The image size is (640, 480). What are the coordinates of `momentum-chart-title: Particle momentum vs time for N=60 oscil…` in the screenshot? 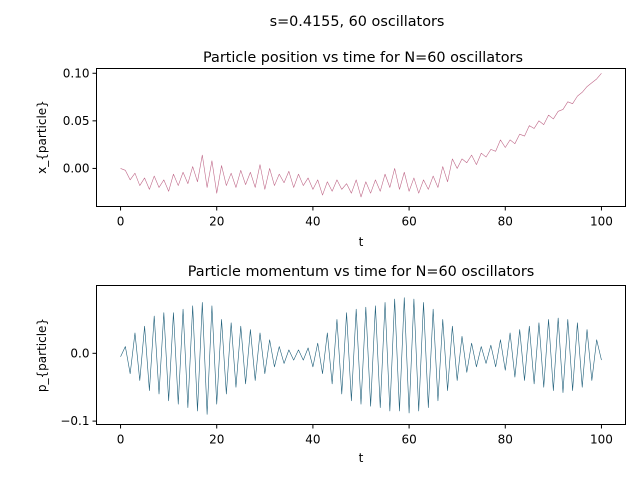 It's located at (361, 272).